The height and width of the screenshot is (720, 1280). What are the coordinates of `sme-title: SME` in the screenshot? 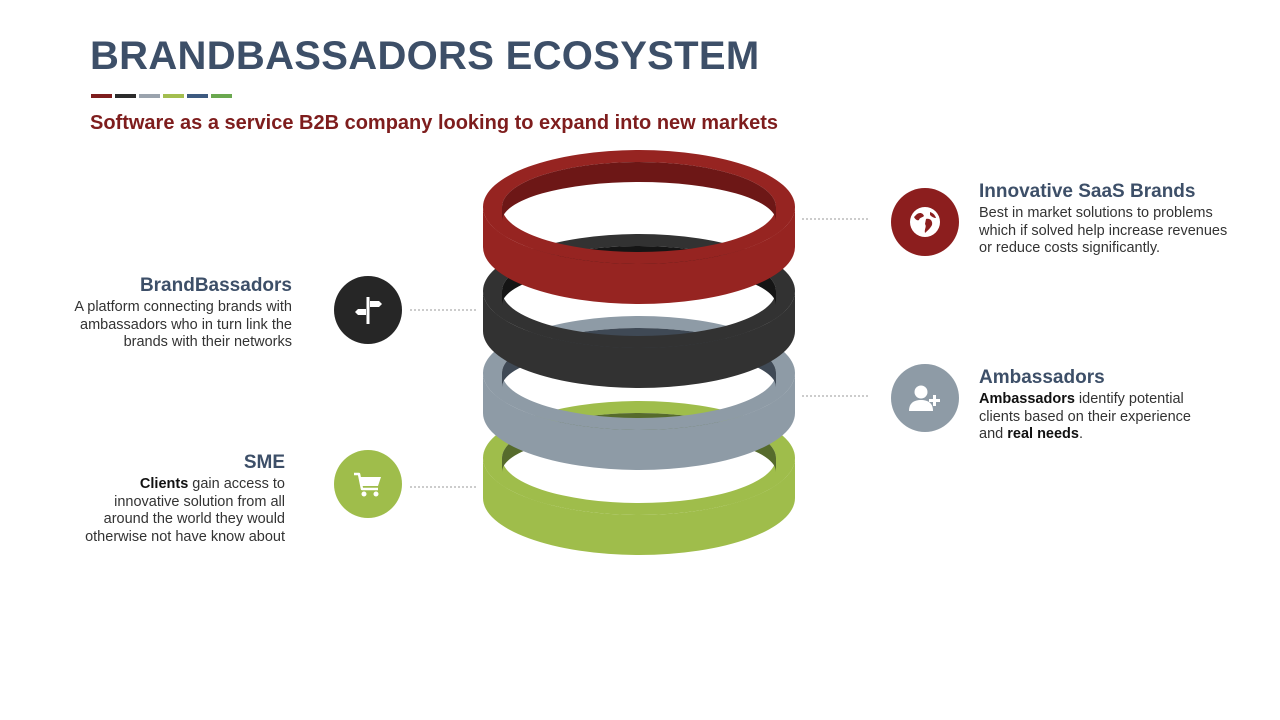 It's located at (264, 462).